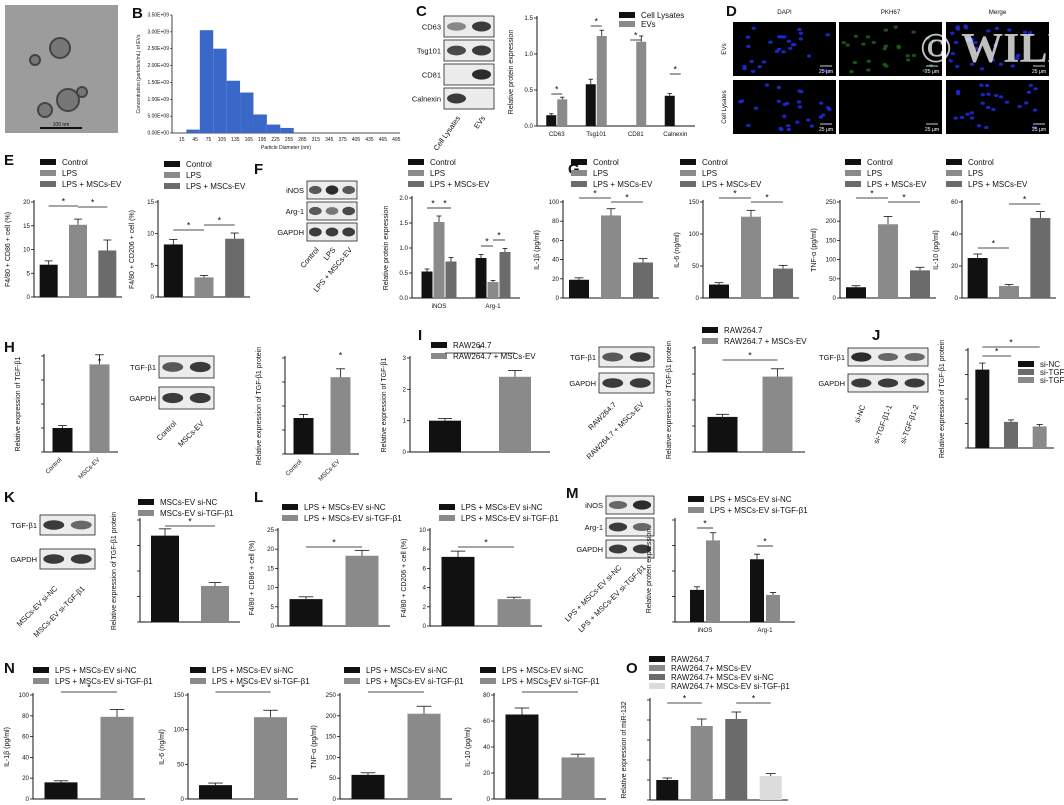 The image size is (1064, 805). Describe the element at coordinates (59, 611) in the screenshot. I see `blot-lane-label: MSCs-EV si-TGF-β1` at that location.